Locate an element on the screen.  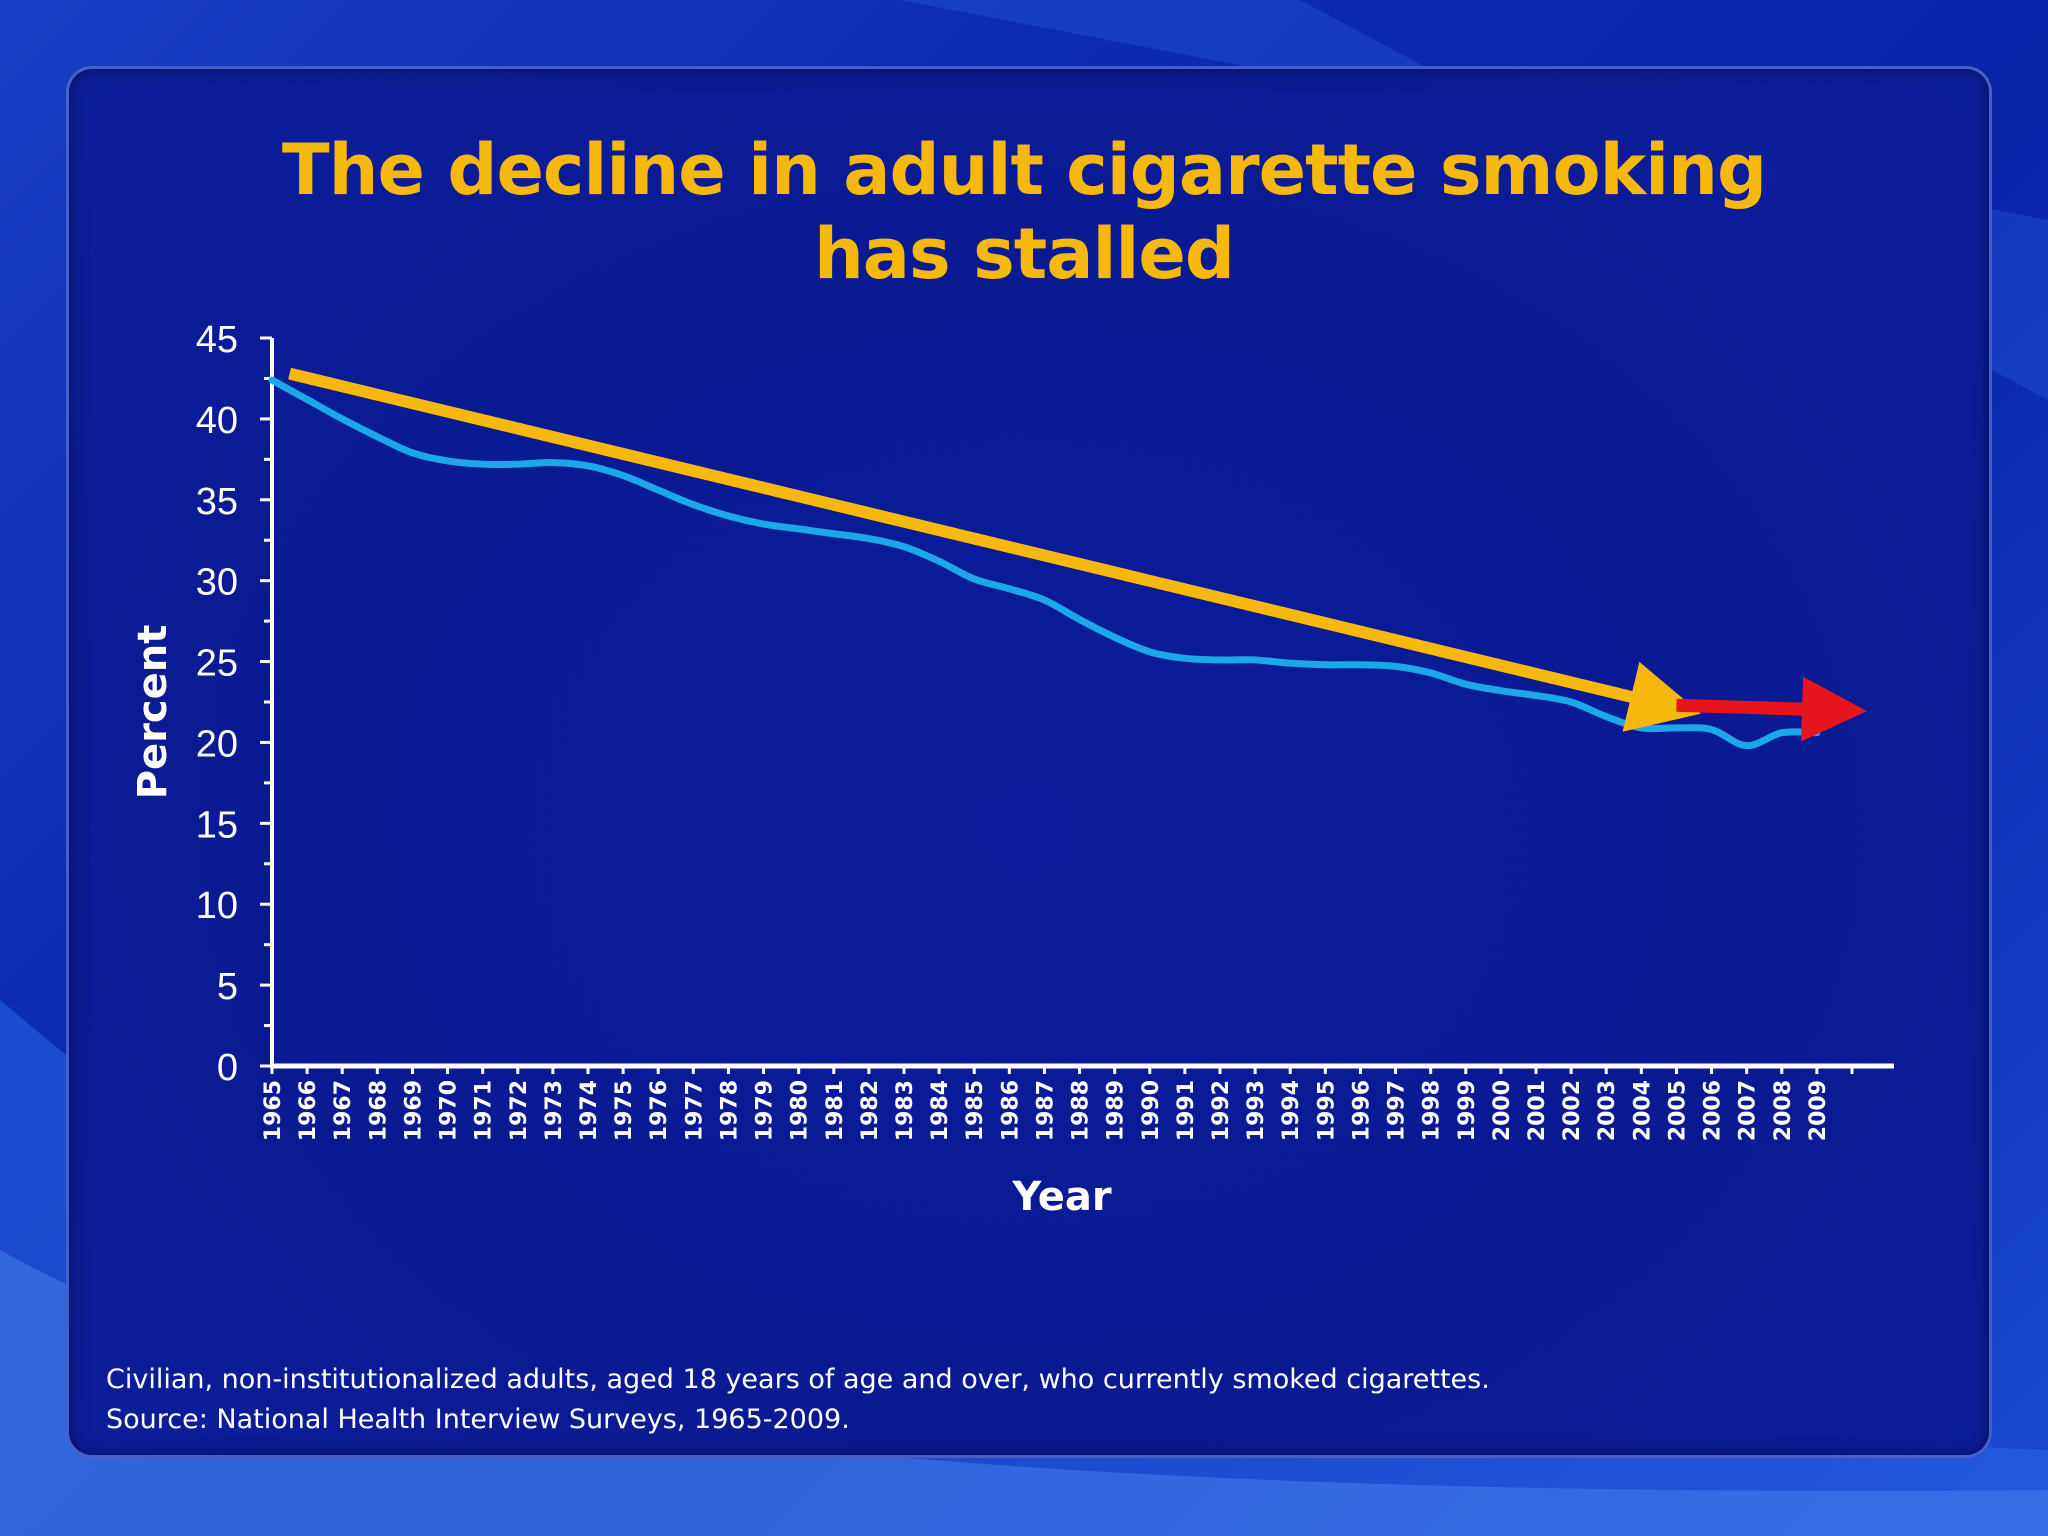
y-tick-label: 20 is located at coordinates (217, 744).